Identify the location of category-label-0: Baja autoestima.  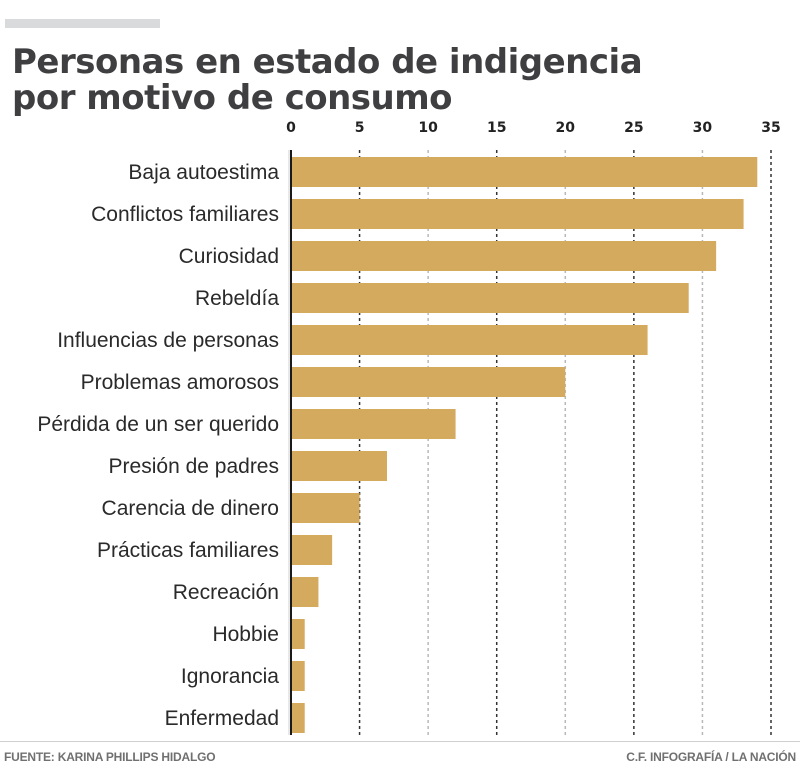
(203, 172).